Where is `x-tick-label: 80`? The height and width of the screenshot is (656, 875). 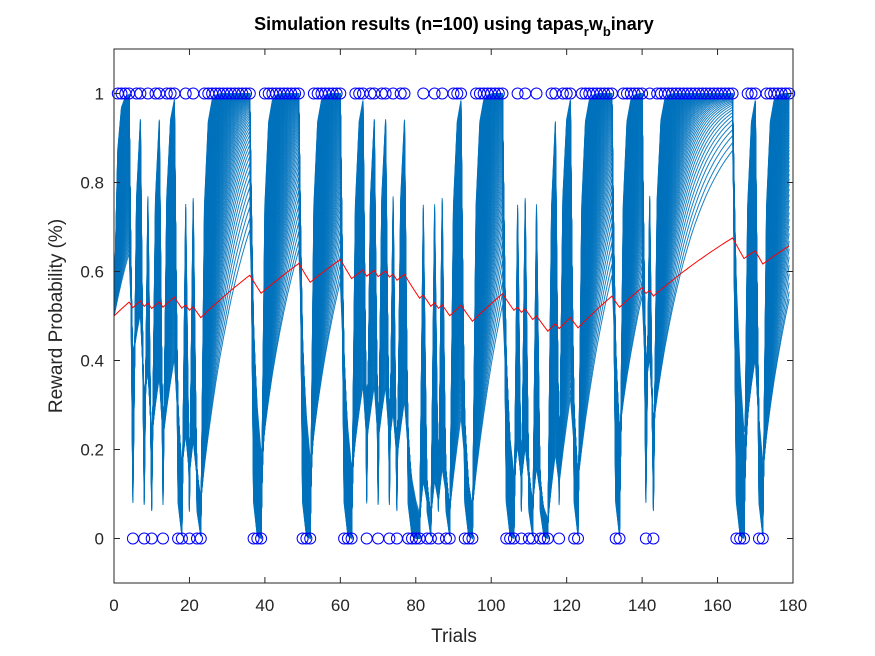 x-tick-label: 80 is located at coordinates (415, 605).